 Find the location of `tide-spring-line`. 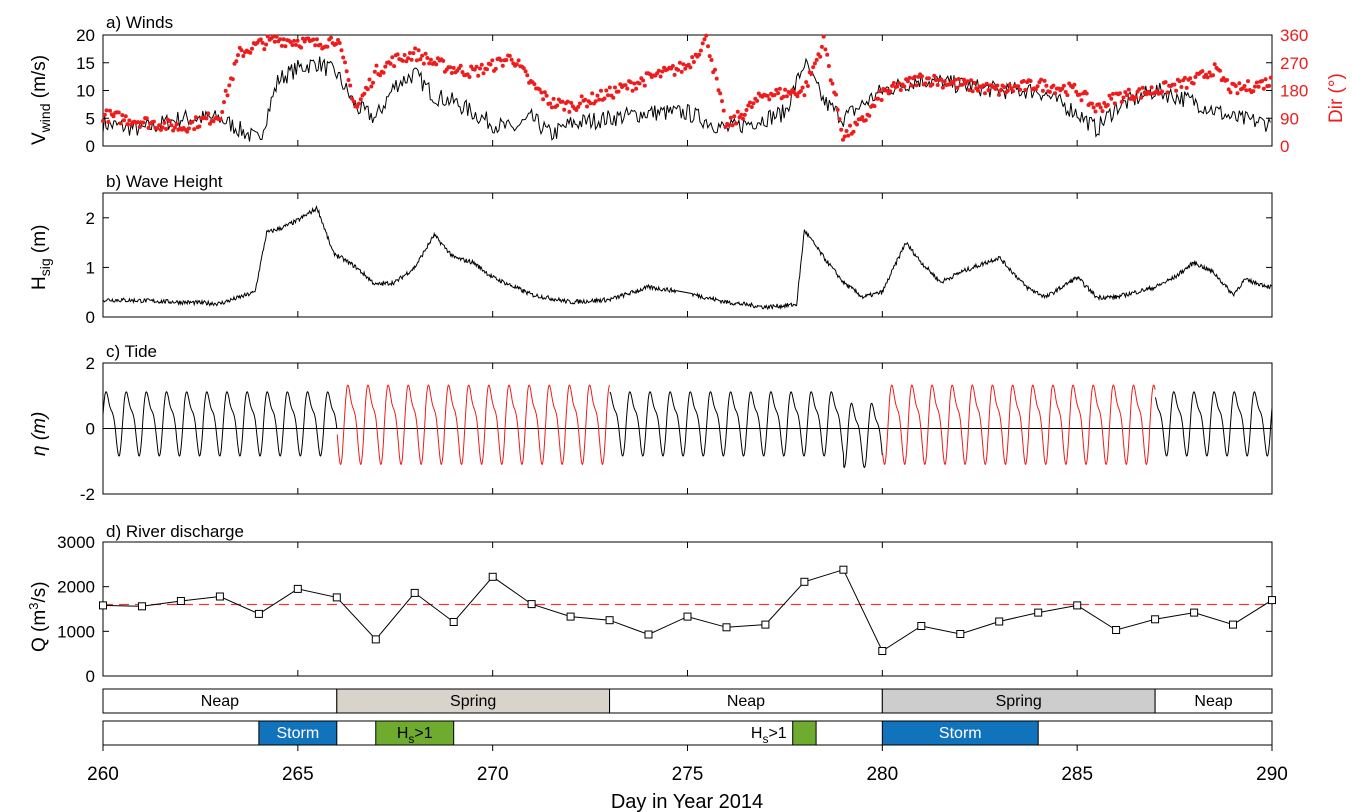

tide-spring-line is located at coordinates (473, 425).